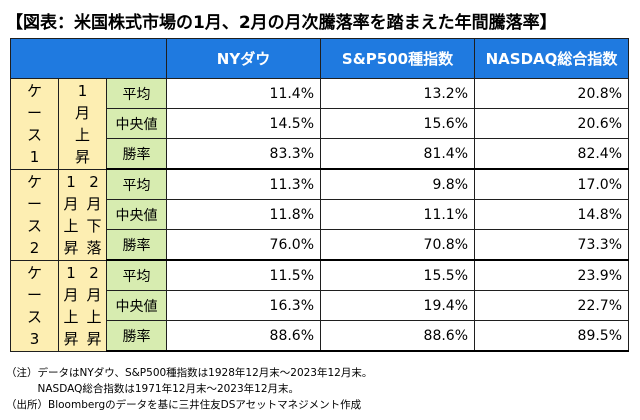 The image size is (640, 420). I want to click on value-cell: 13.2%, so click(398, 93).